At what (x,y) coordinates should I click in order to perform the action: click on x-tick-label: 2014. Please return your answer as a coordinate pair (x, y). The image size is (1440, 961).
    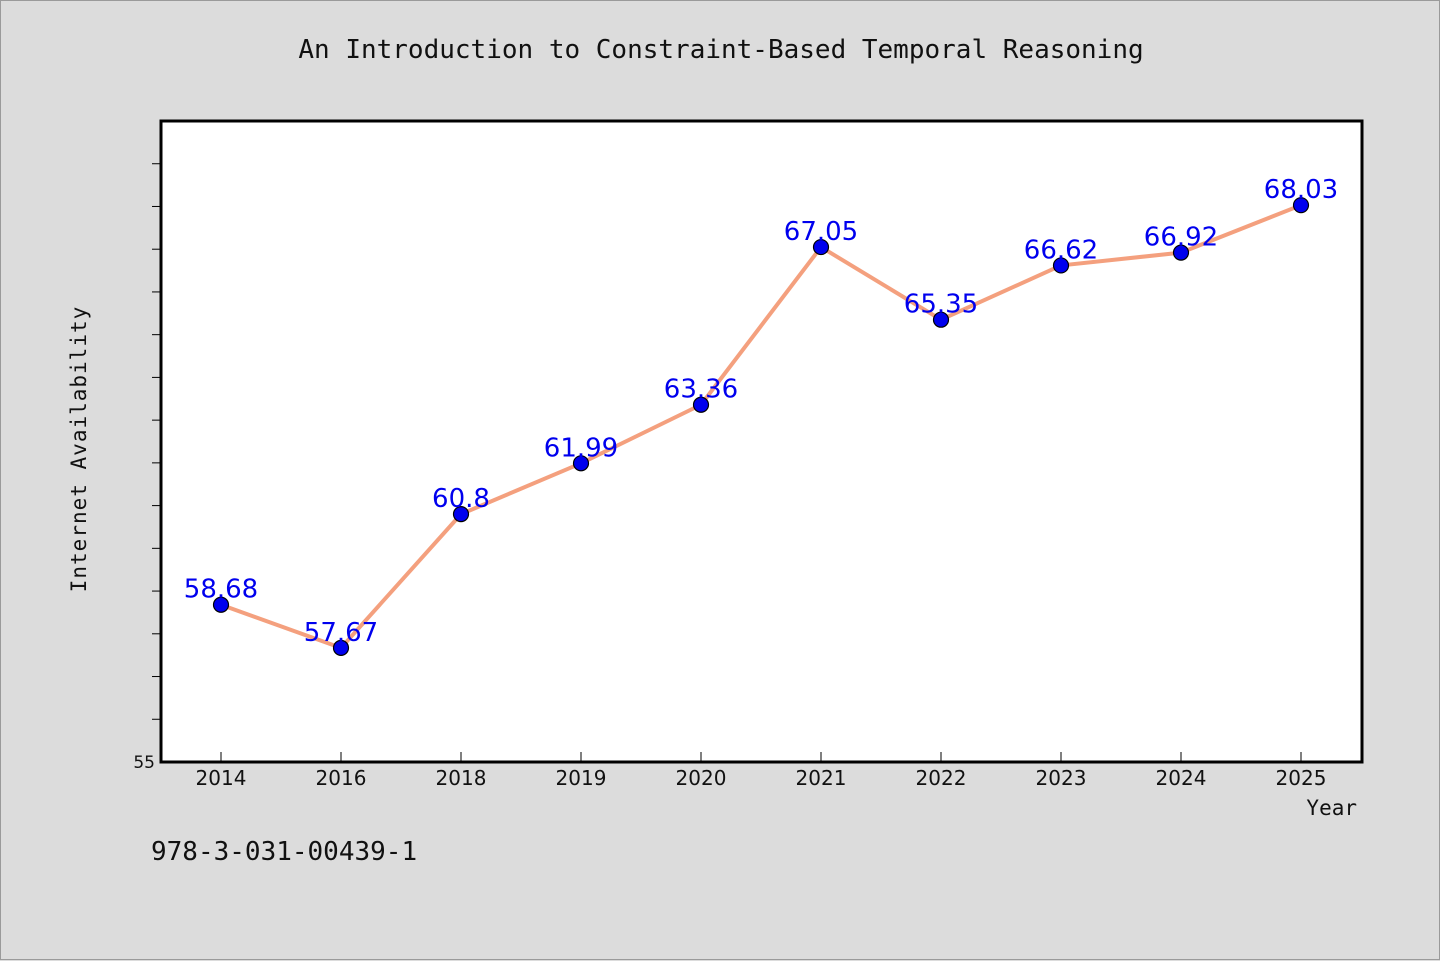
    Looking at the image, I should click on (221, 778).